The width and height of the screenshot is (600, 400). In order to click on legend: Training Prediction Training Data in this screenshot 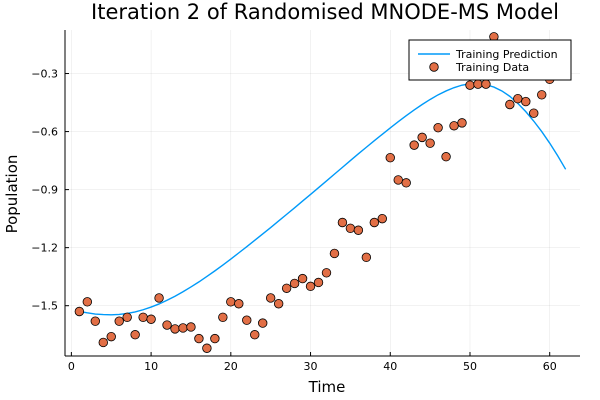, I will do `click(490, 60)`.